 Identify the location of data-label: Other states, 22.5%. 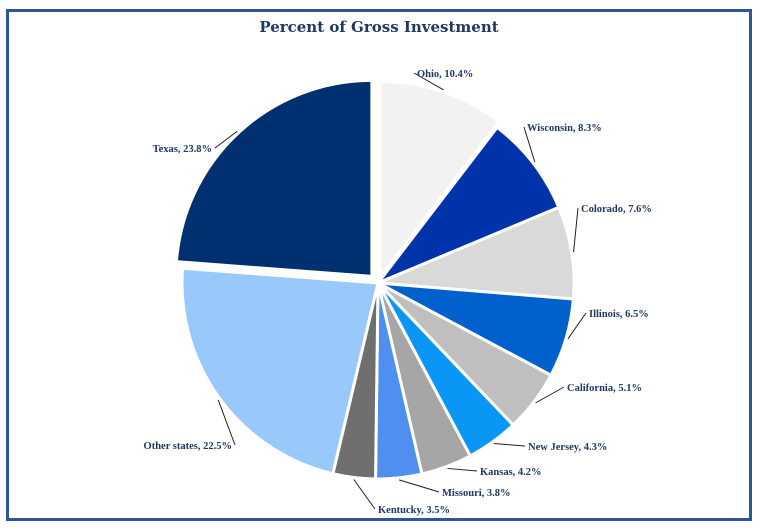
(188, 446).